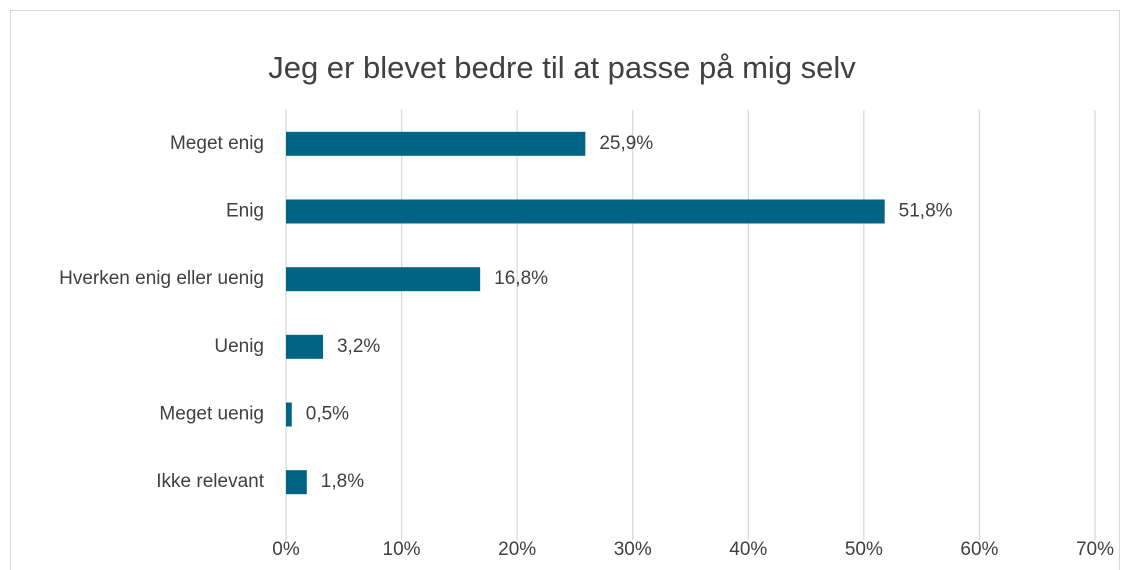 The height and width of the screenshot is (570, 1130). Describe the element at coordinates (979, 549) in the screenshot. I see `x-tick-label: 60%` at that location.